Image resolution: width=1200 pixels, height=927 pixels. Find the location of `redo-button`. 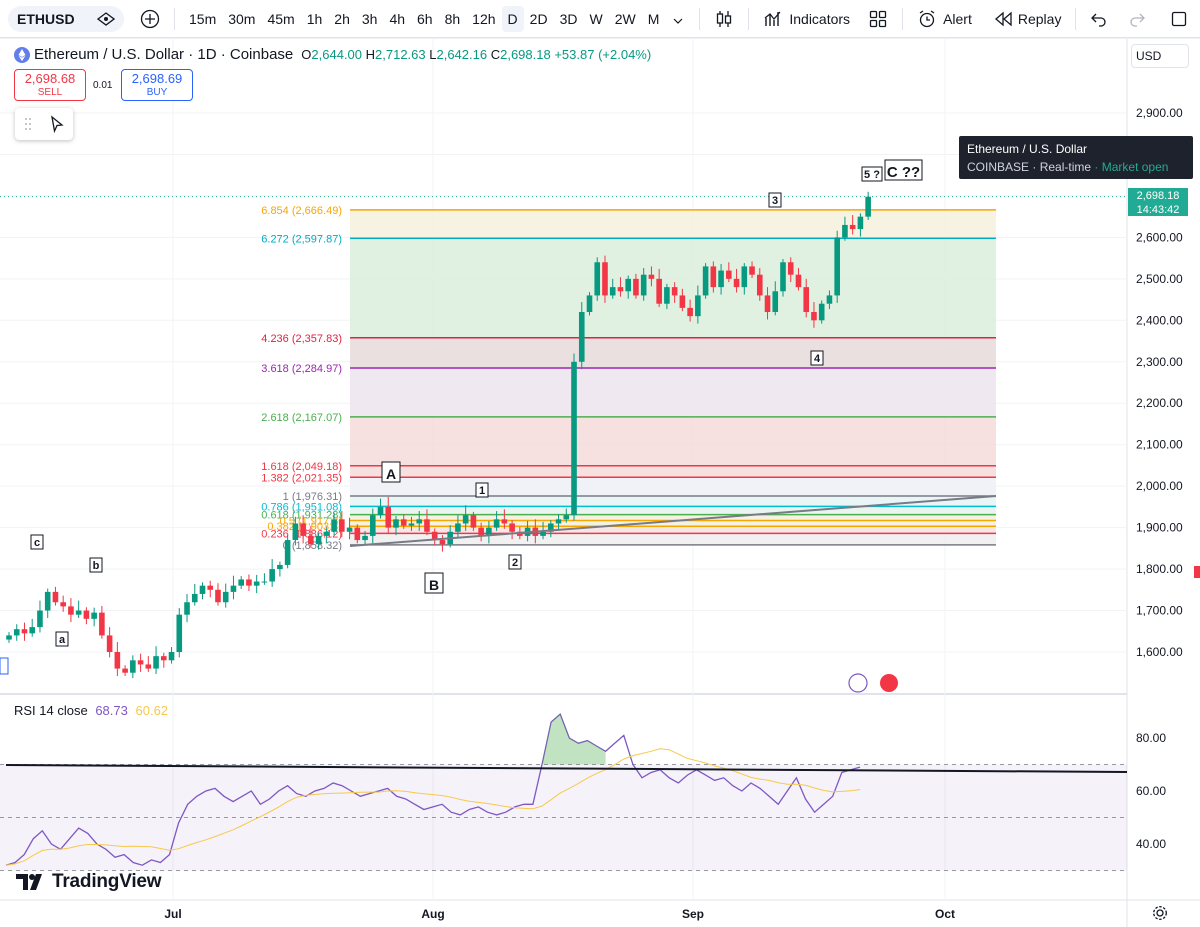

redo-button is located at coordinates (1137, 19).